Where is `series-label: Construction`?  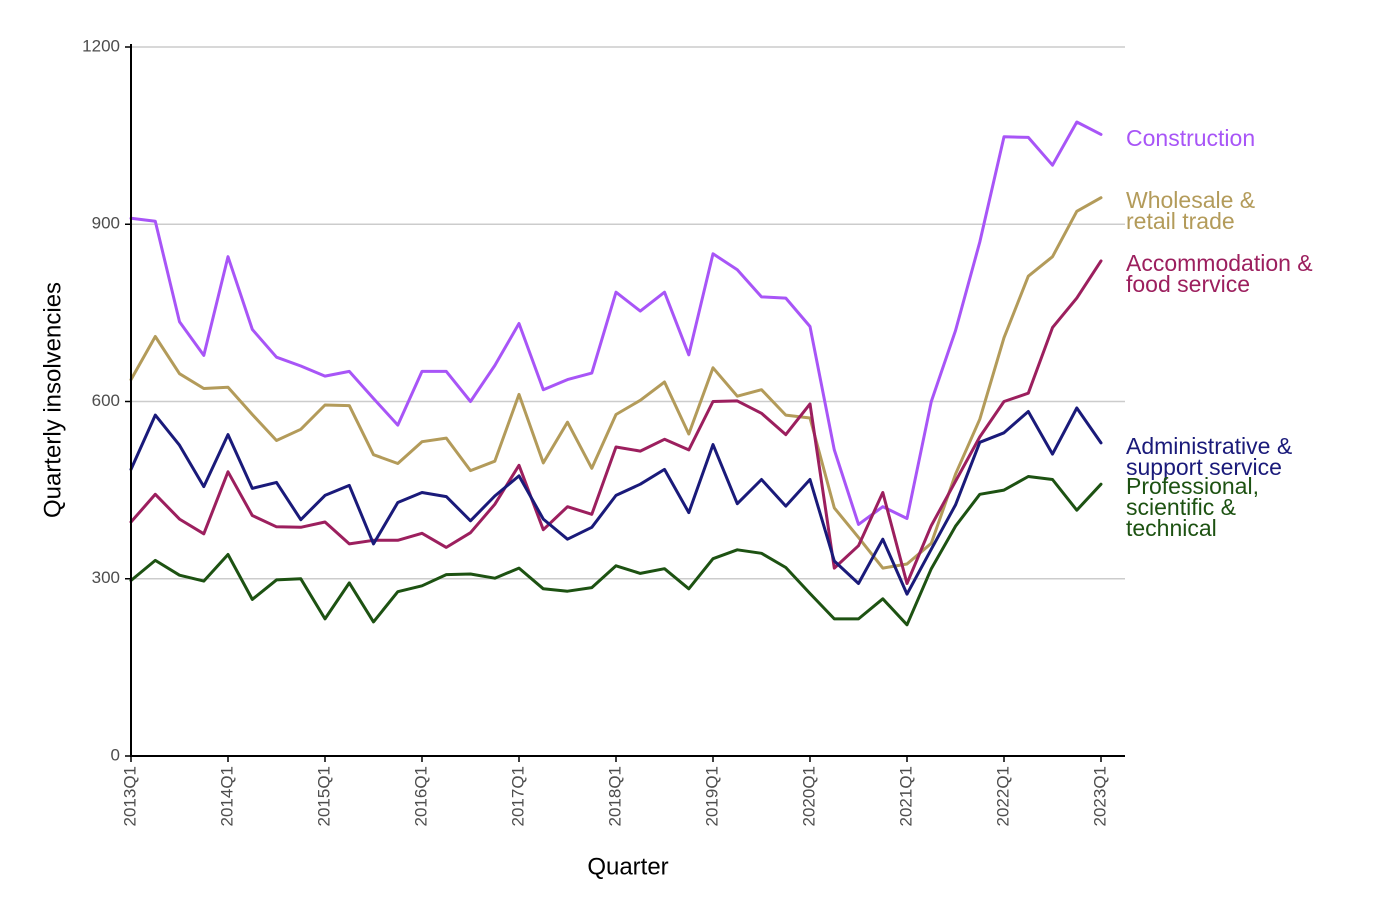 series-label: Construction is located at coordinates (1190, 138).